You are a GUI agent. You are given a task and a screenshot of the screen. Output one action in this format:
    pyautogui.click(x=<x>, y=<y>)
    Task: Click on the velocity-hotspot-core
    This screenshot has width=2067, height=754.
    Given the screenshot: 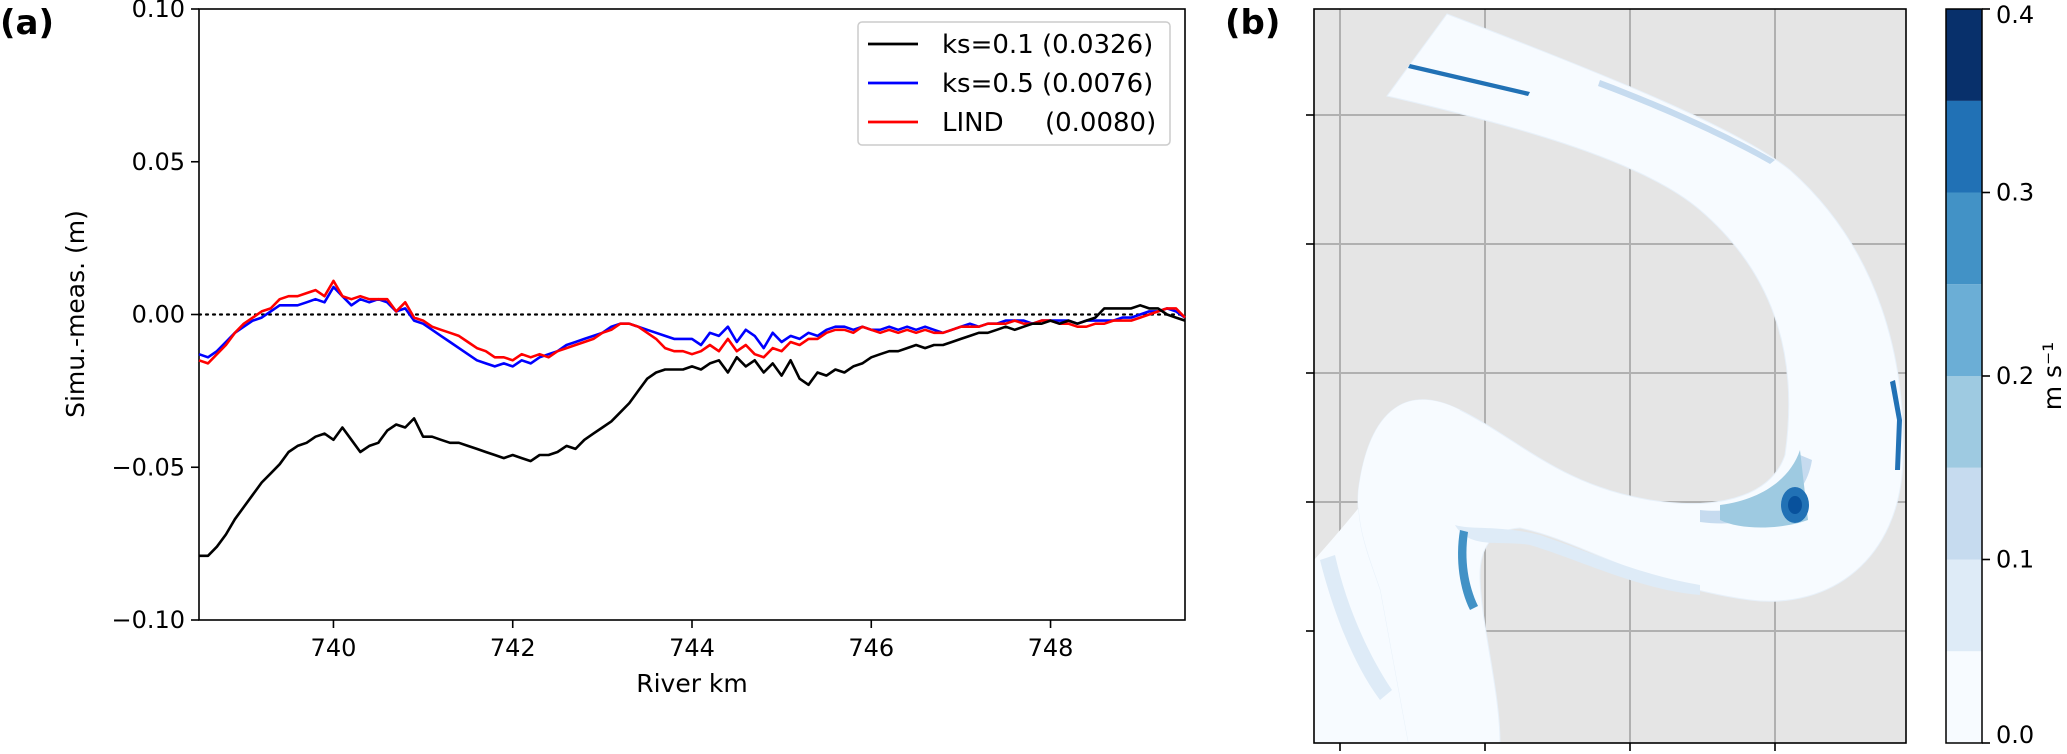 What is the action you would take?
    pyautogui.click(x=1795, y=505)
    